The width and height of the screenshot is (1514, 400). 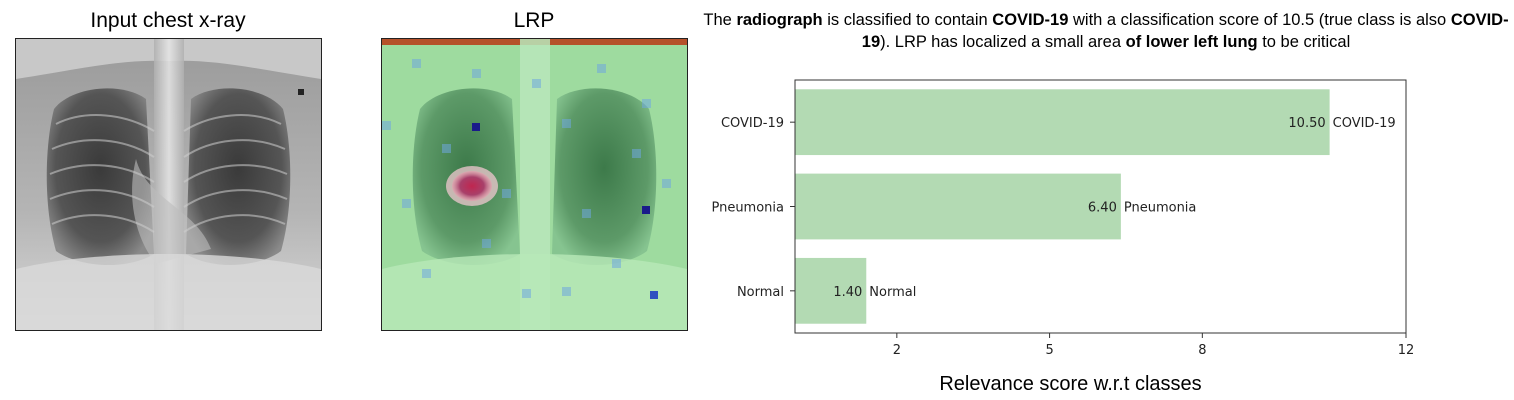 I want to click on ytick-label-1: Pneumonia, so click(x=747, y=208).